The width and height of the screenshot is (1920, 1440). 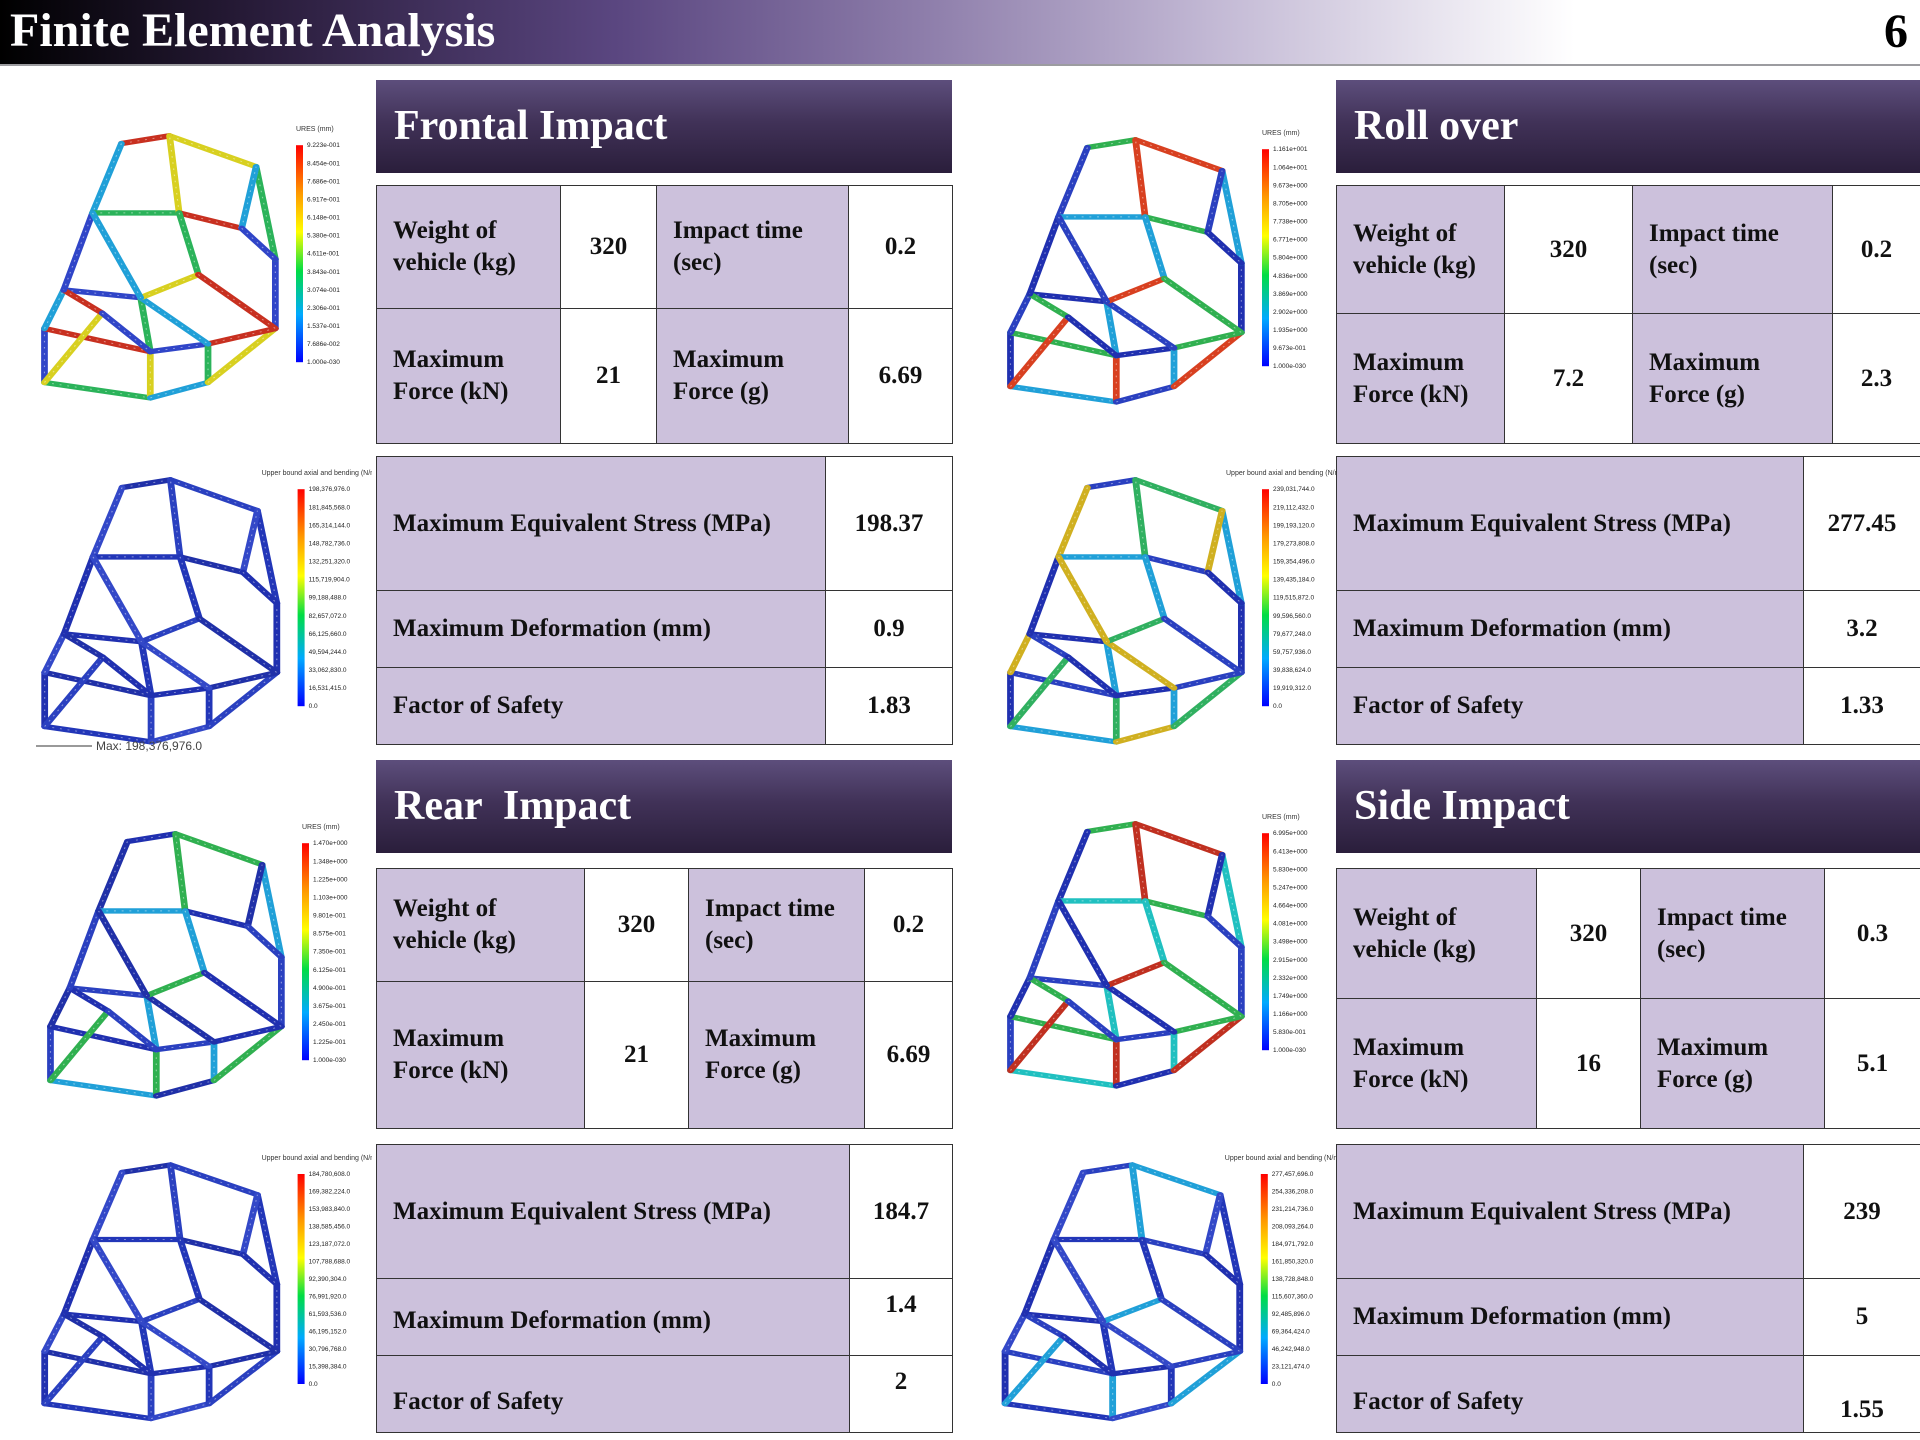 I want to click on legend-tick-label: 6.125e-001, so click(x=329, y=970).